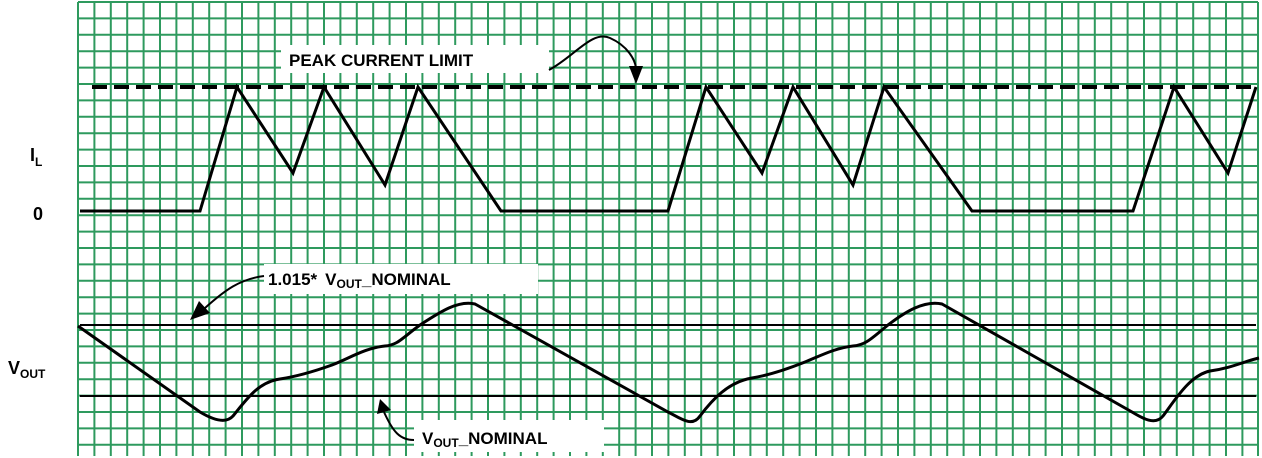 Image resolution: width=1262 pixels, height=458 pixels. I want to click on zero-axis-label: 0, so click(38, 214).